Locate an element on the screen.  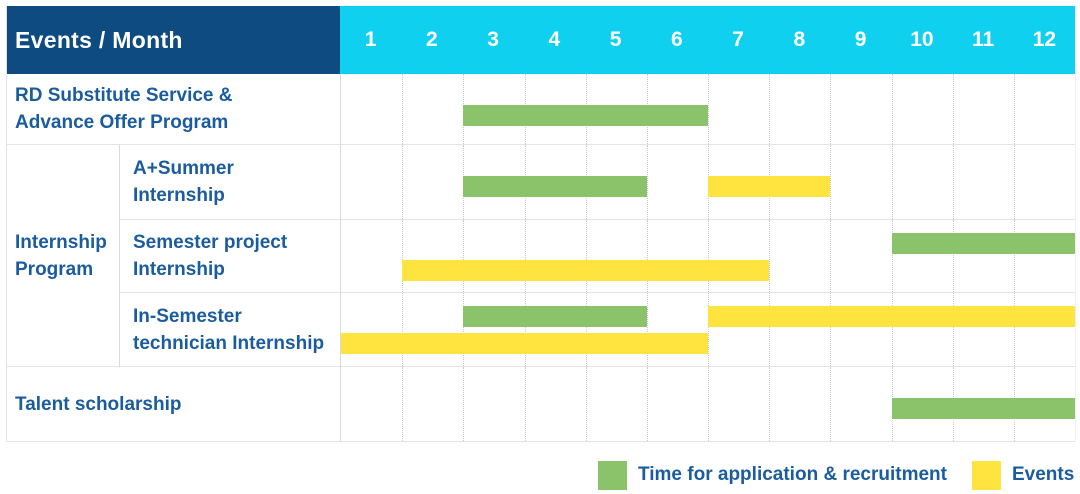
month-header-9: 9 is located at coordinates (860, 39).